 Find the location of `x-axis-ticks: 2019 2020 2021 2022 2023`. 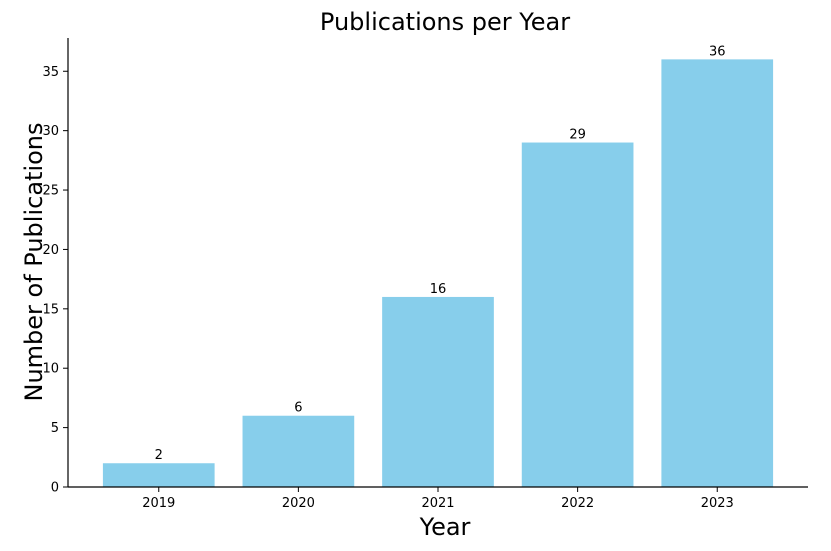

x-axis-ticks: 2019 2020 2021 2022 2023 is located at coordinates (438, 499).